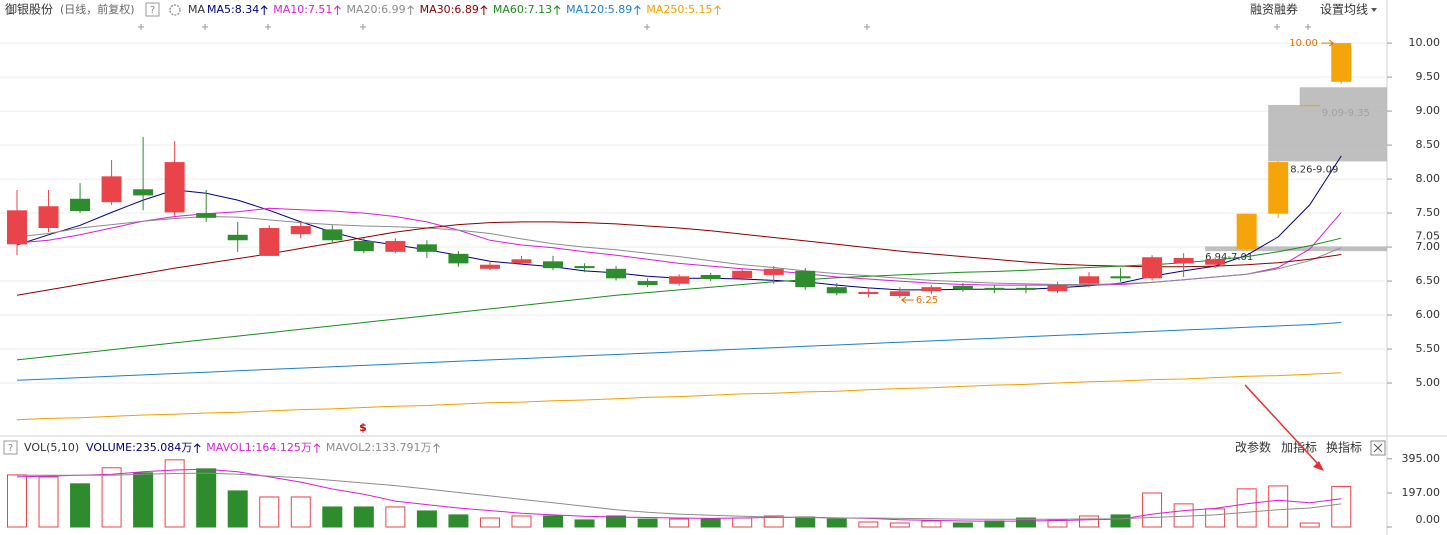  I want to click on settings-gear, so click(175, 10).